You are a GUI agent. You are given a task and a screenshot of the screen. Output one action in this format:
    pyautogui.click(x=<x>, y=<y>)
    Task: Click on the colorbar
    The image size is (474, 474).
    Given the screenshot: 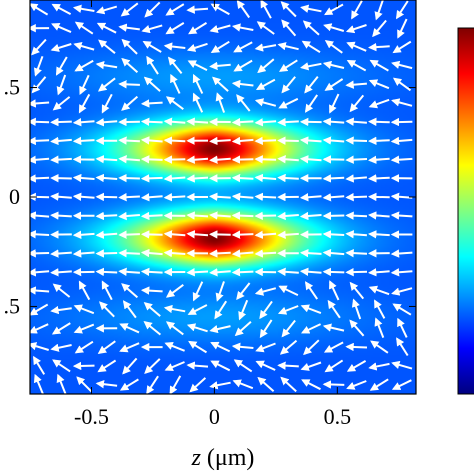 What is the action you would take?
    pyautogui.click(x=465, y=211)
    